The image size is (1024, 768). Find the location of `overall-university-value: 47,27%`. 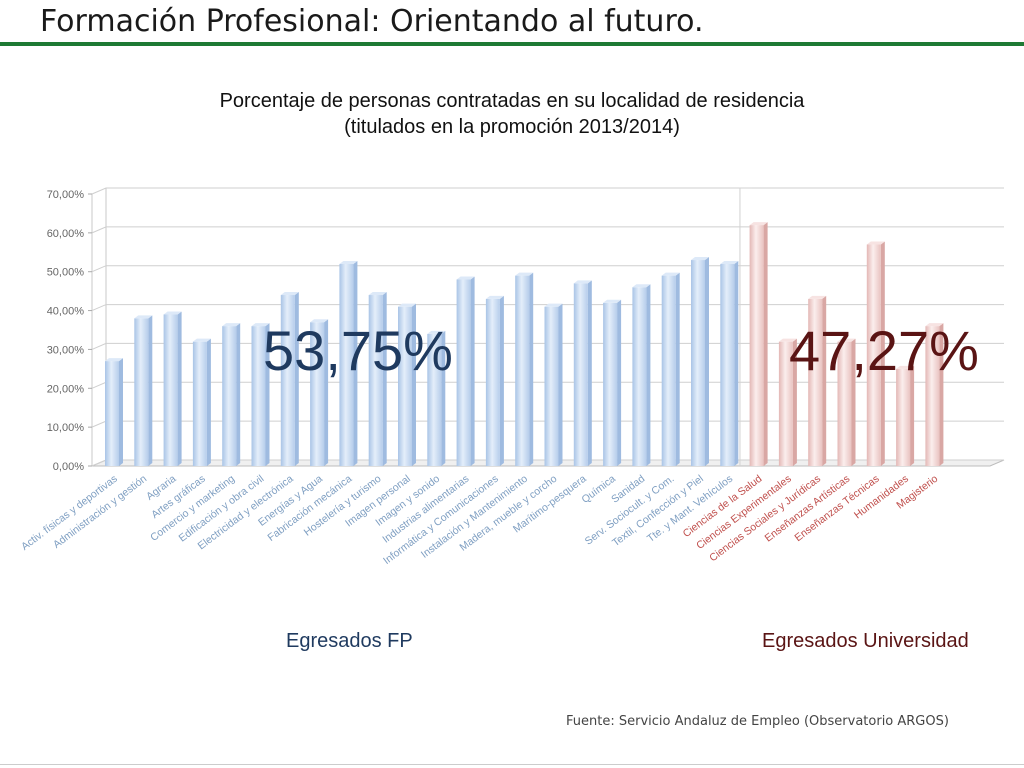

overall-university-value: 47,27% is located at coordinates (884, 350).